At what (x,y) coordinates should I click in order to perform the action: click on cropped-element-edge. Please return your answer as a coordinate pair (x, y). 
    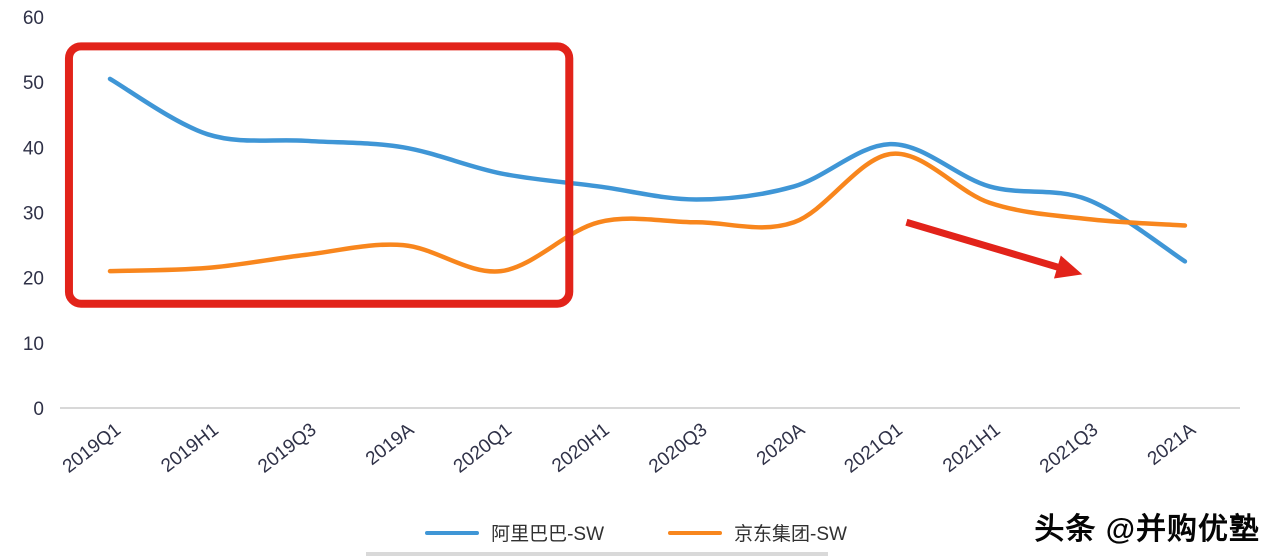
    Looking at the image, I should click on (597, 554).